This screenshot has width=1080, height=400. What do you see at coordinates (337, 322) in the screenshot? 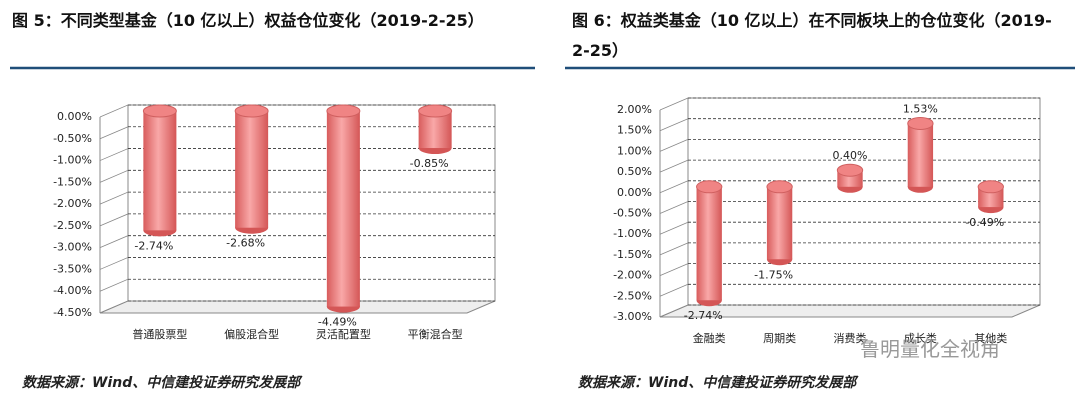
I see `value-label: -4.49%` at bounding box center [337, 322].